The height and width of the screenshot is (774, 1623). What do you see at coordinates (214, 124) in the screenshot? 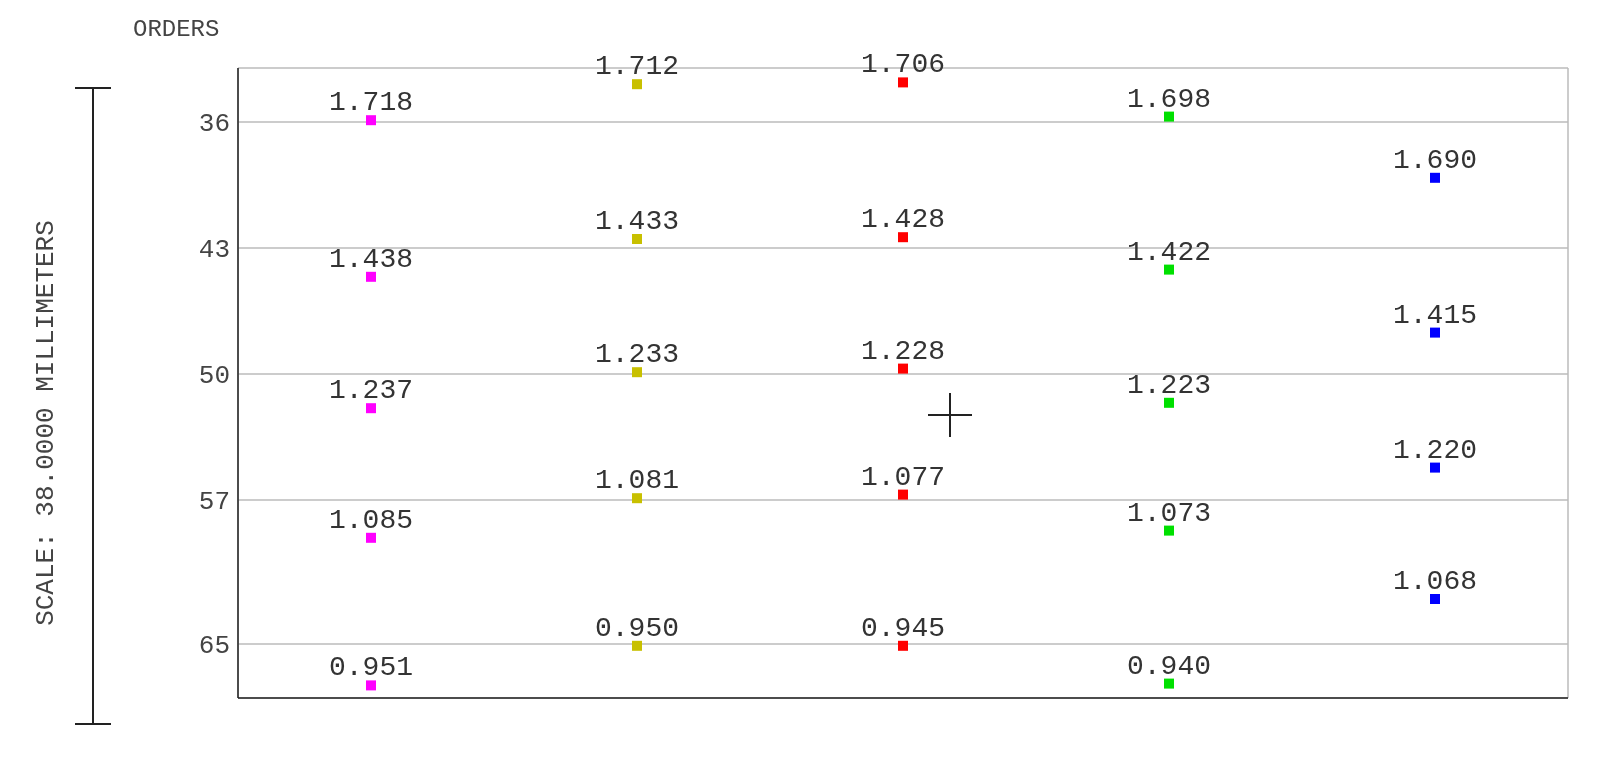
I see `y-tick-label: 36` at bounding box center [214, 124].